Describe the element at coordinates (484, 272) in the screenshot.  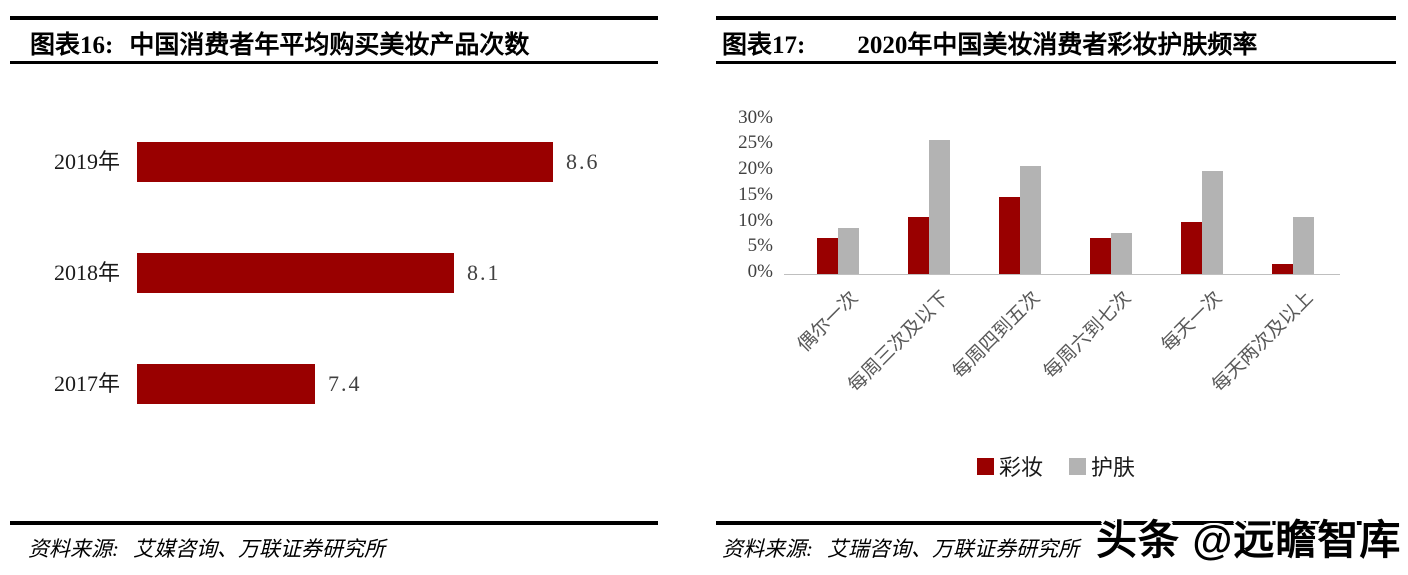
I see `bar-value: 8.1` at that location.